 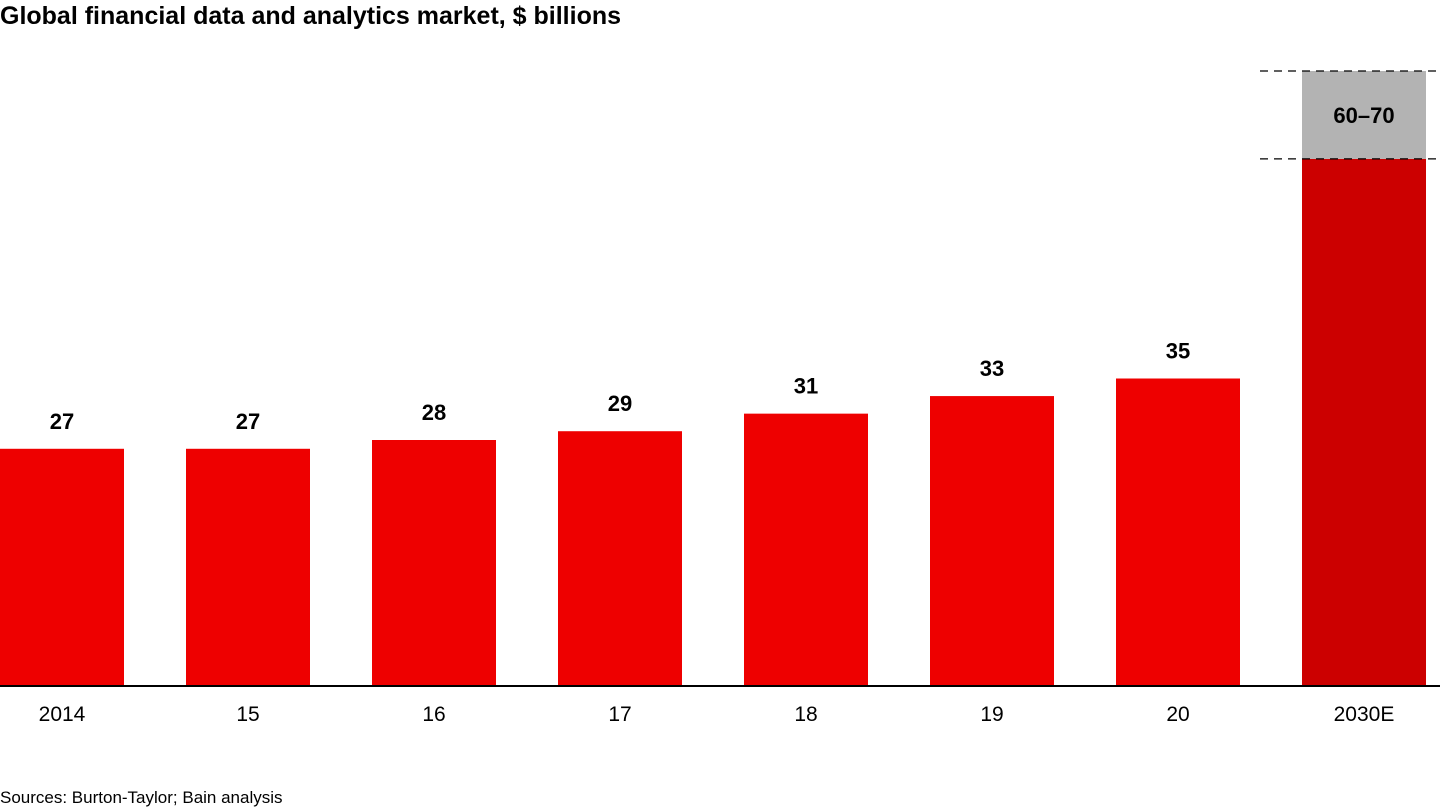 What do you see at coordinates (247, 714) in the screenshot?
I see `tick-label-15: 15` at bounding box center [247, 714].